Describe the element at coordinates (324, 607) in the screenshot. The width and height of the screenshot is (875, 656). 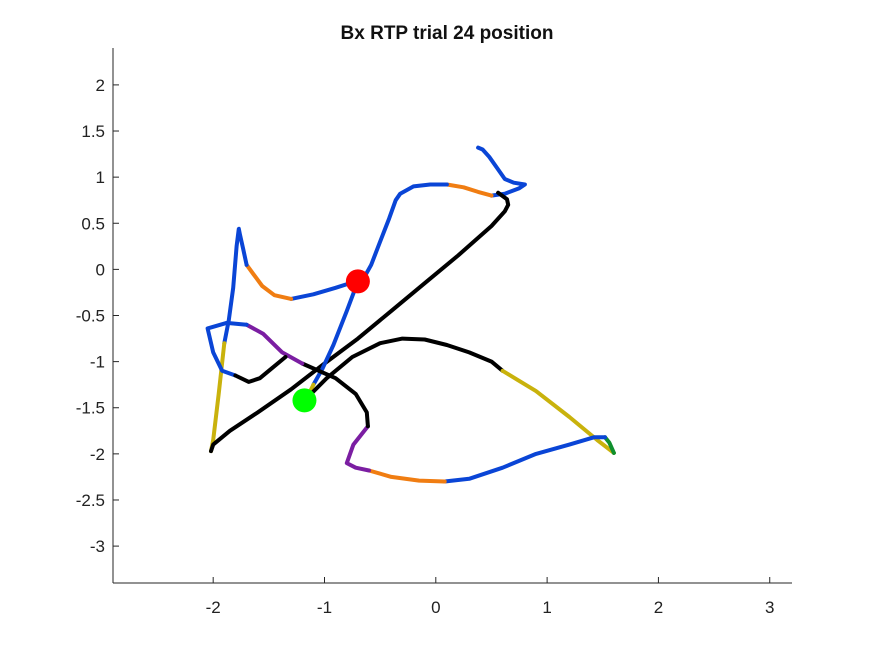
I see `x-tick-label: -1` at that location.